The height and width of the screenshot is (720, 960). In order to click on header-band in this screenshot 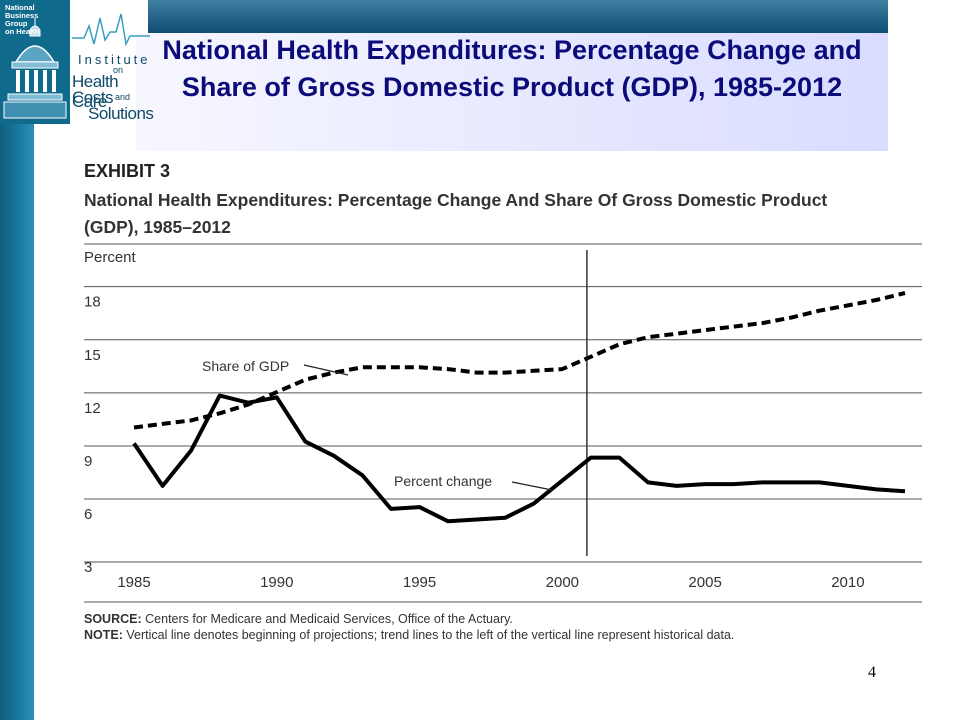, I will do `click(518, 16)`.